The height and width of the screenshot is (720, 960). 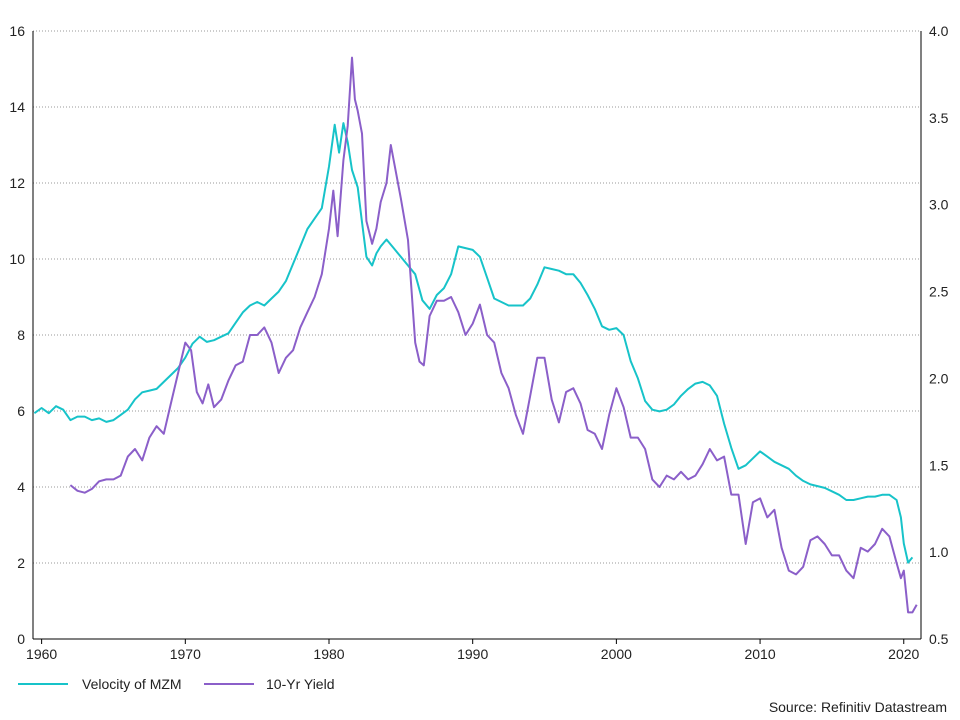 I want to click on x-tick-label-1970: 1970, so click(x=185, y=654).